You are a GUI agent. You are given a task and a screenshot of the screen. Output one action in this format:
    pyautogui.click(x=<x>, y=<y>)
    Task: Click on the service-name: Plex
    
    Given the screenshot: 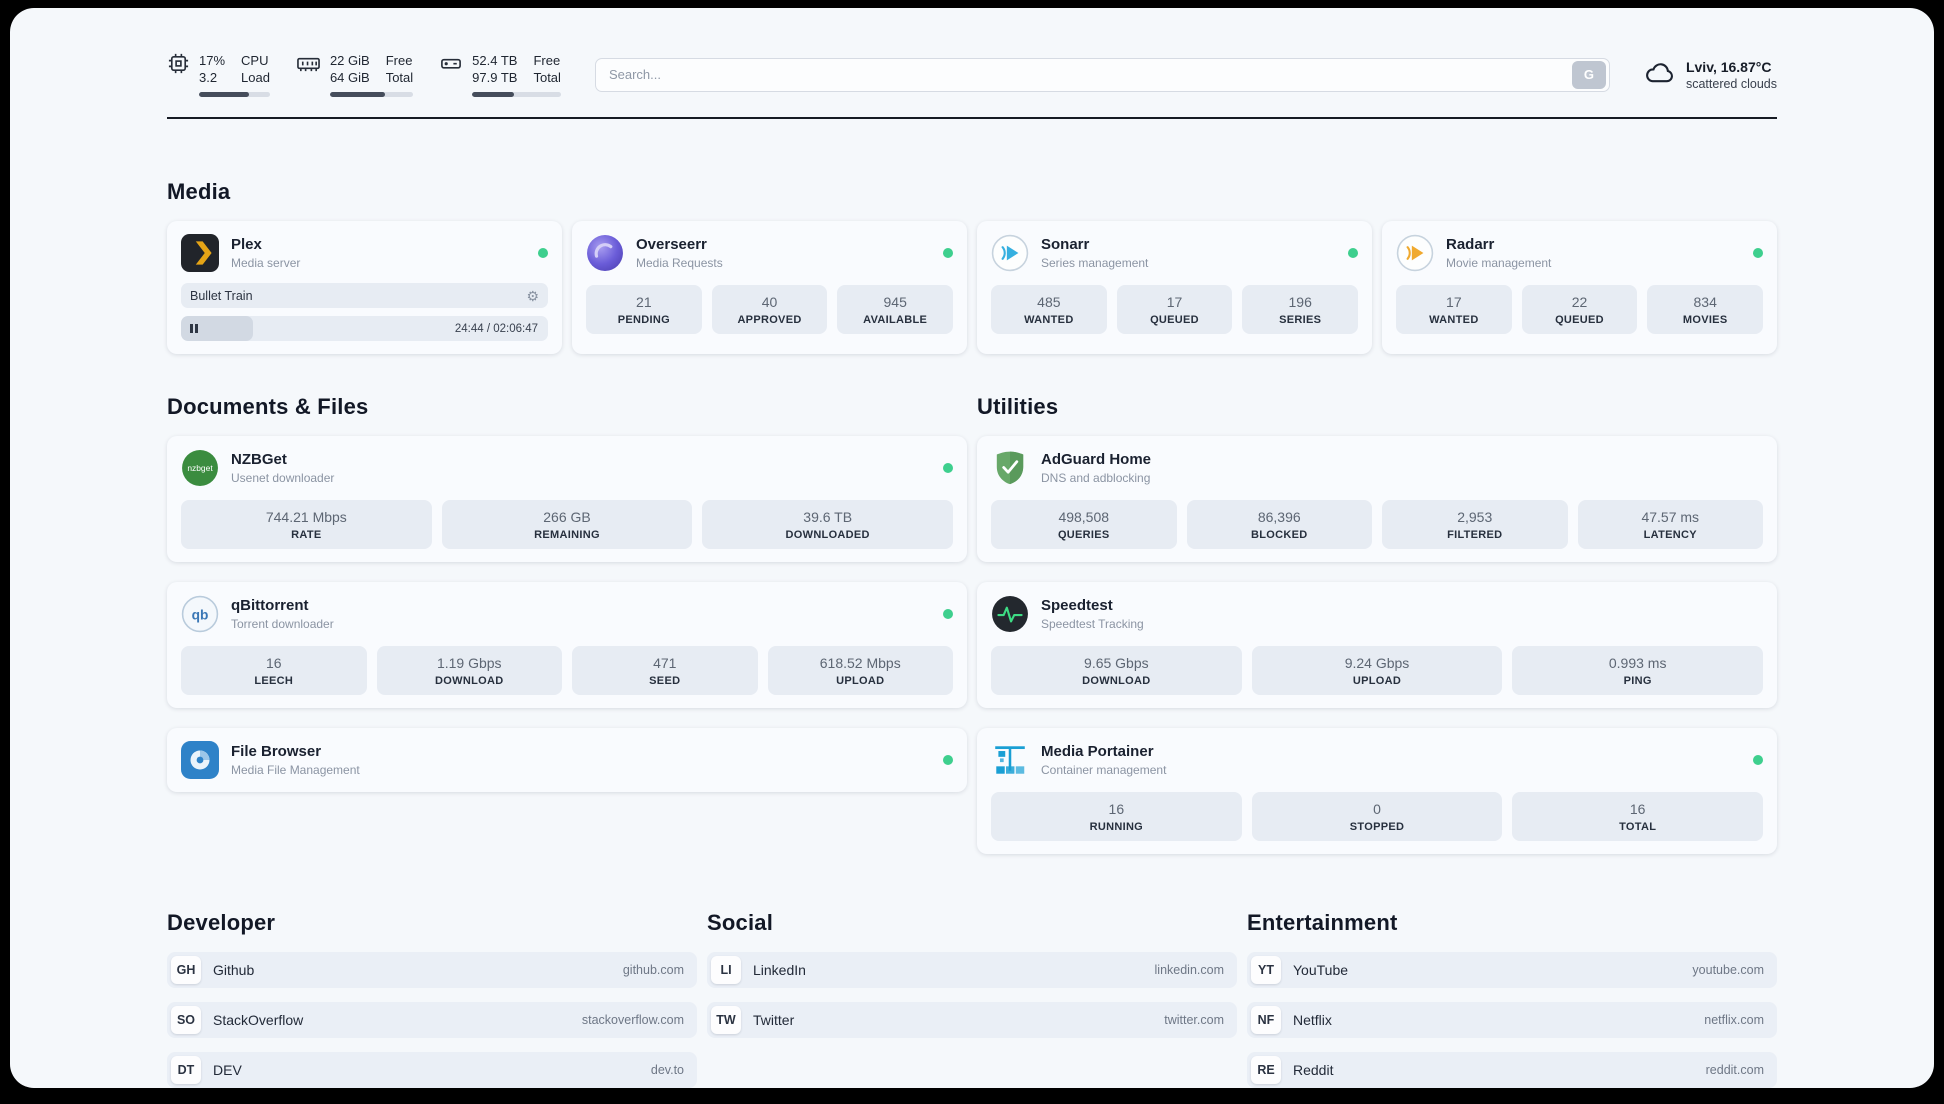 What is the action you would take?
    pyautogui.click(x=246, y=244)
    